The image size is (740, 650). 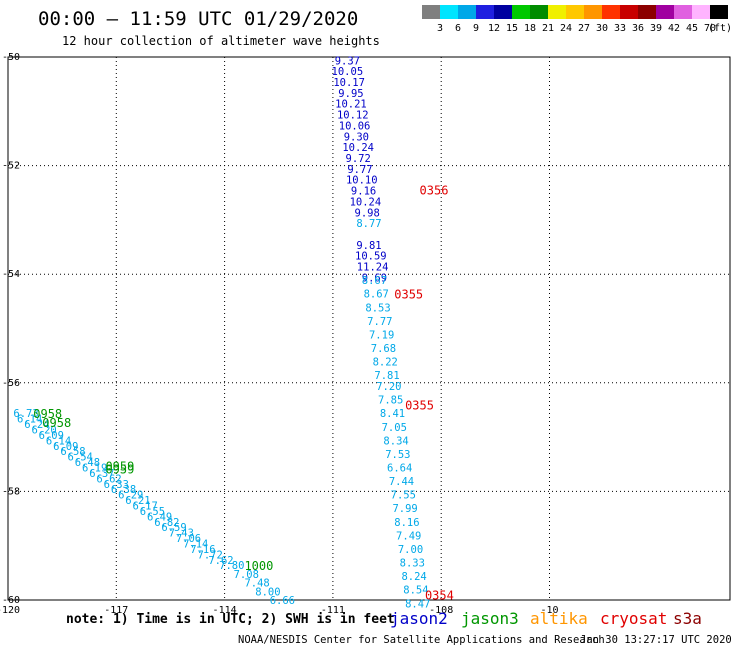 I want to click on wave-height-value: 7.19, so click(x=381, y=335).